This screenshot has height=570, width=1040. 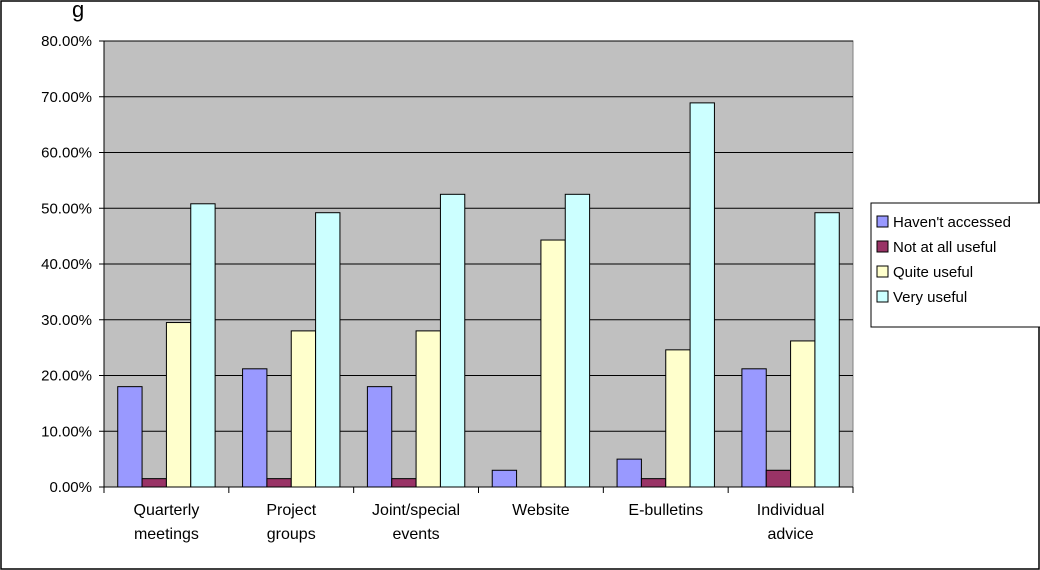 What do you see at coordinates (66, 431) in the screenshot?
I see `y-tick-label: 10.00%` at bounding box center [66, 431].